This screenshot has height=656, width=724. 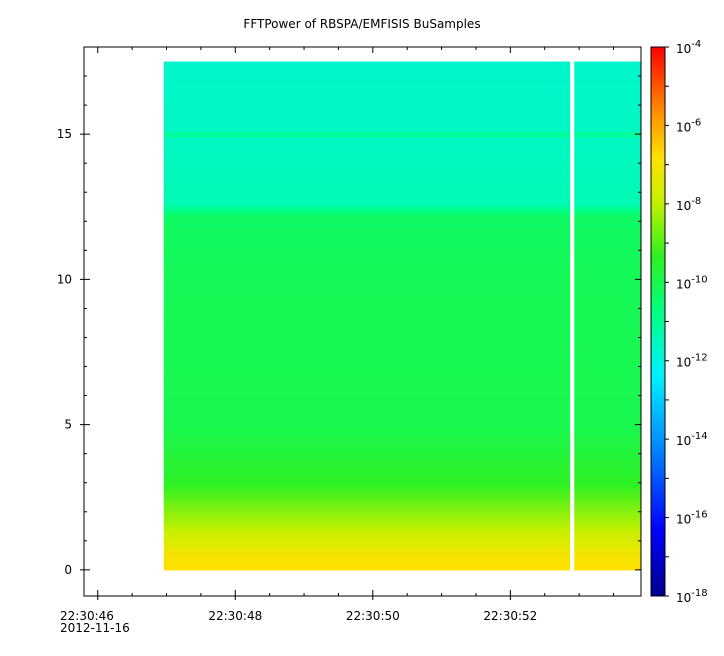 I want to click on y-tick-label: 10, so click(x=64, y=279).